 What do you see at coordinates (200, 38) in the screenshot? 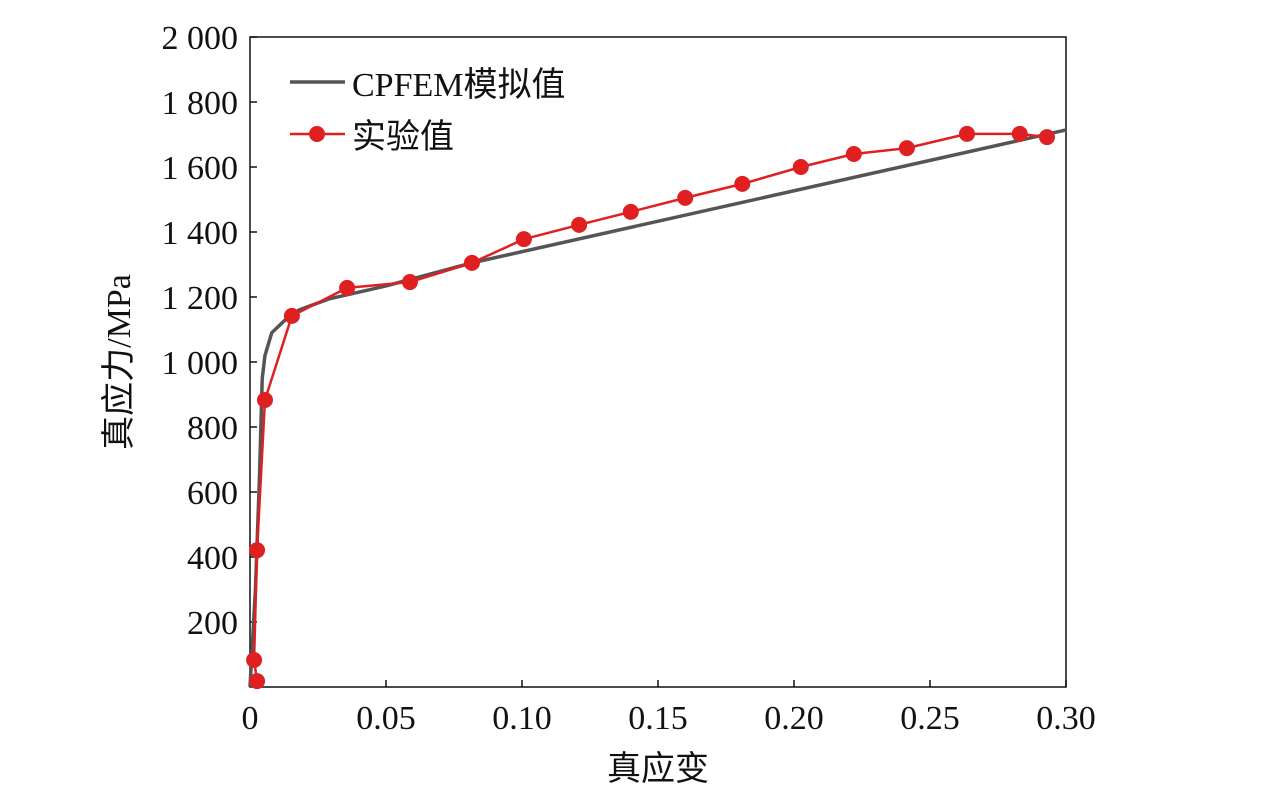
I see `y-tick-label: 2 000` at bounding box center [200, 38].